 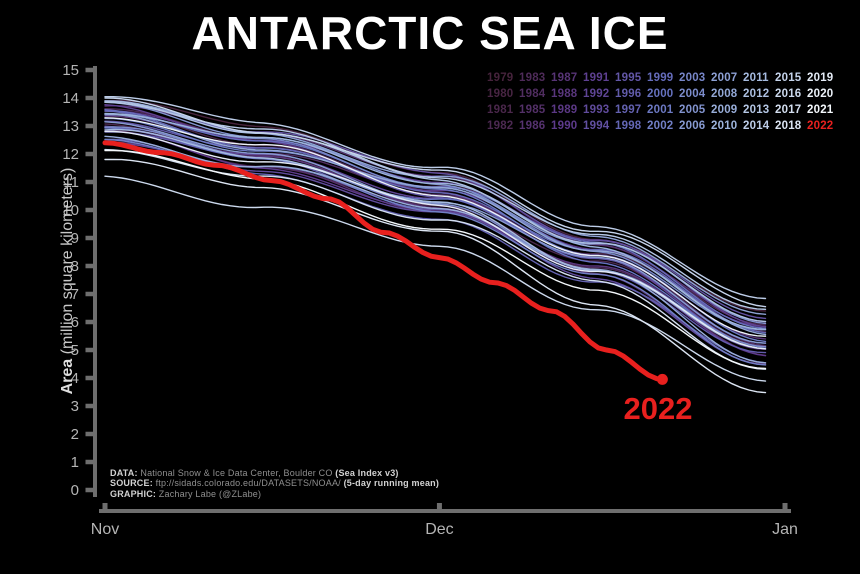 I want to click on legend-year-1987: 1987, so click(x=564, y=78).